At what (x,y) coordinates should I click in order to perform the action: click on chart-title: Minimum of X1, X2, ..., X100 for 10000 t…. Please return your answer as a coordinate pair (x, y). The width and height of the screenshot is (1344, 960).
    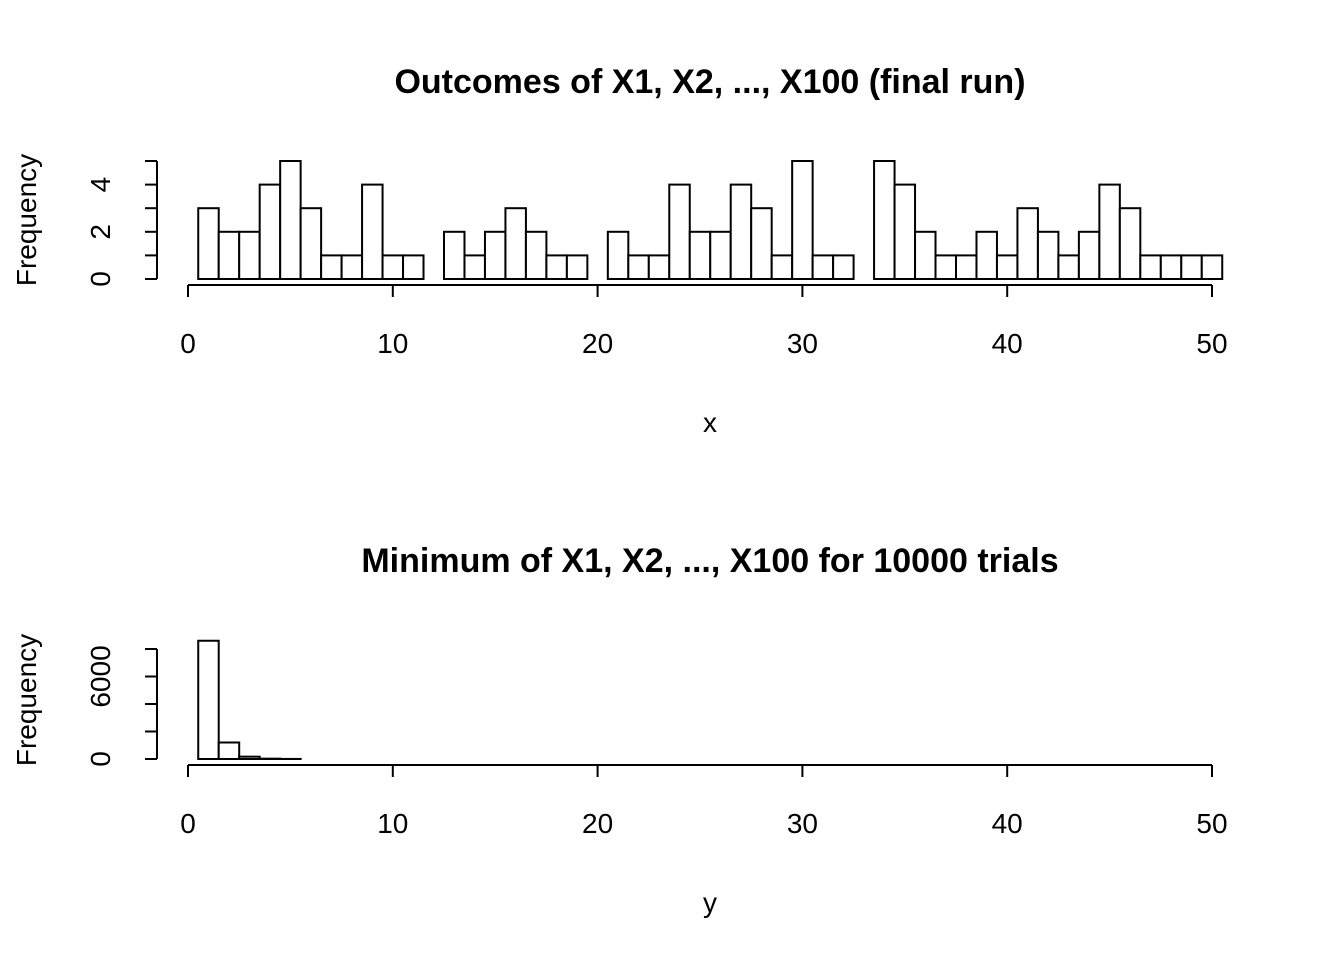
    Looking at the image, I should click on (709, 561).